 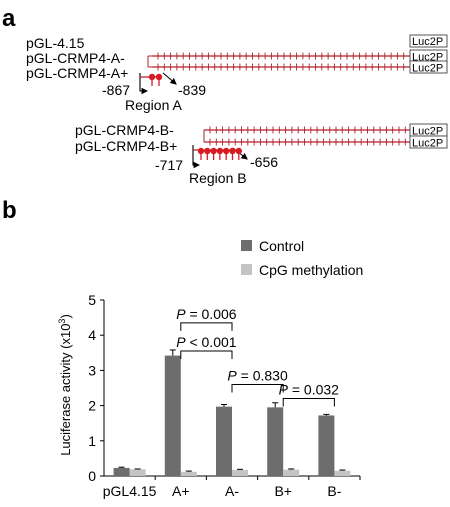 I want to click on construct-pgl415-diagram: Luc2P, so click(x=428, y=41).